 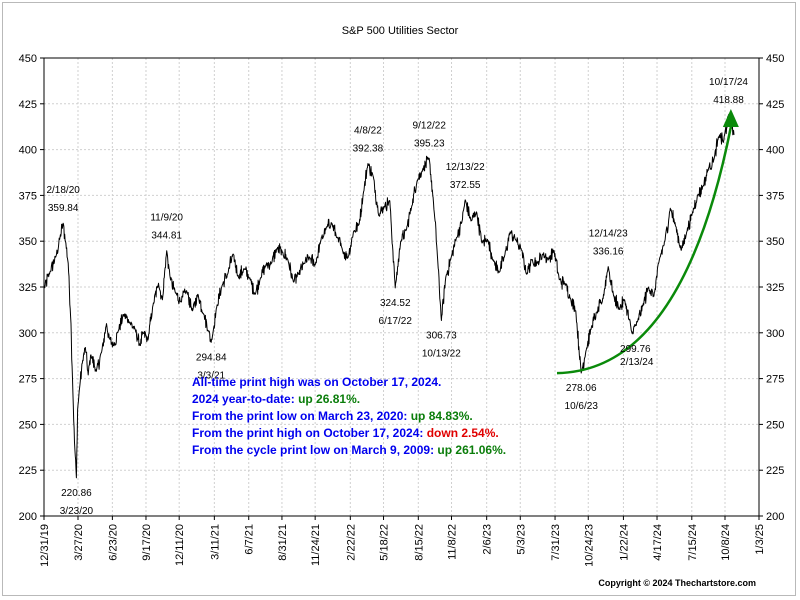 I want to click on note-value: up 26.81%., so click(x=329, y=399).